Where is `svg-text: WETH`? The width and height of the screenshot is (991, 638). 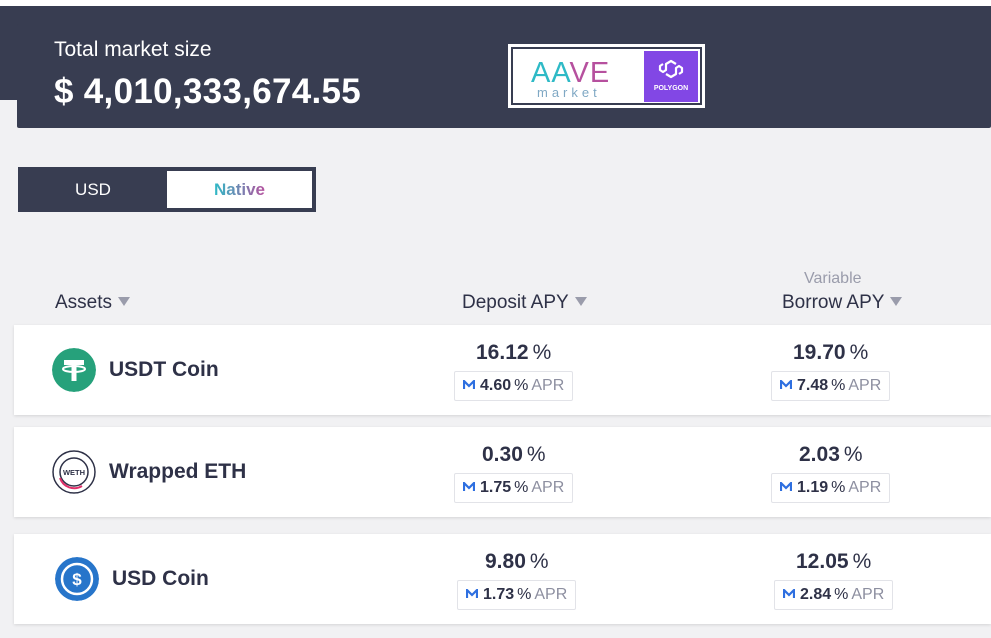 svg-text: WETH is located at coordinates (74, 472).